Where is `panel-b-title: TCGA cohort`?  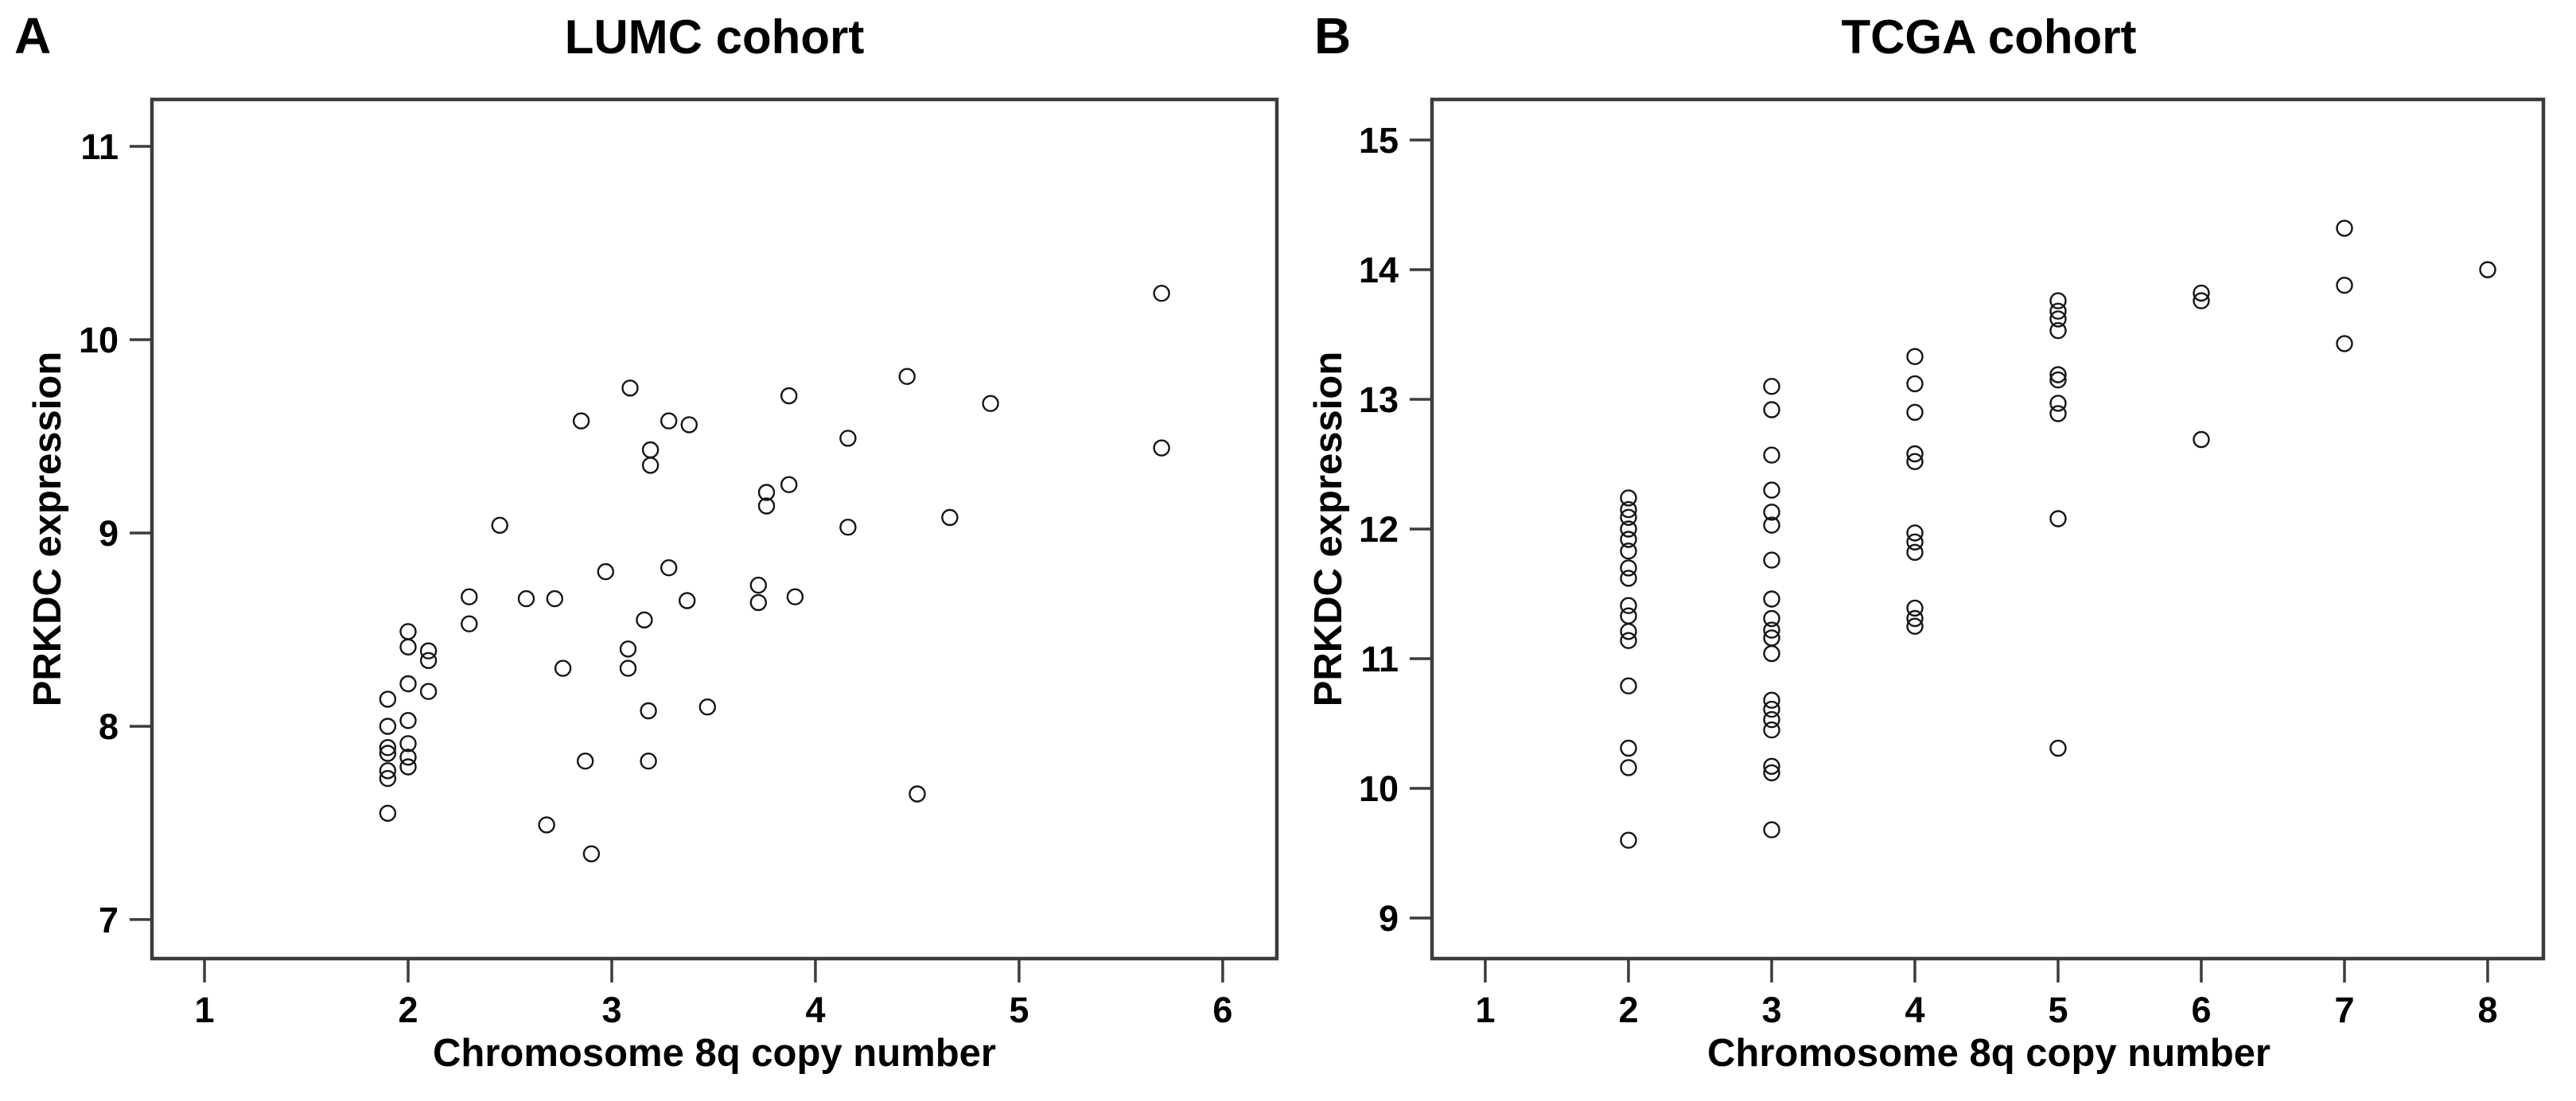
panel-b-title: TCGA cohort is located at coordinates (1989, 37).